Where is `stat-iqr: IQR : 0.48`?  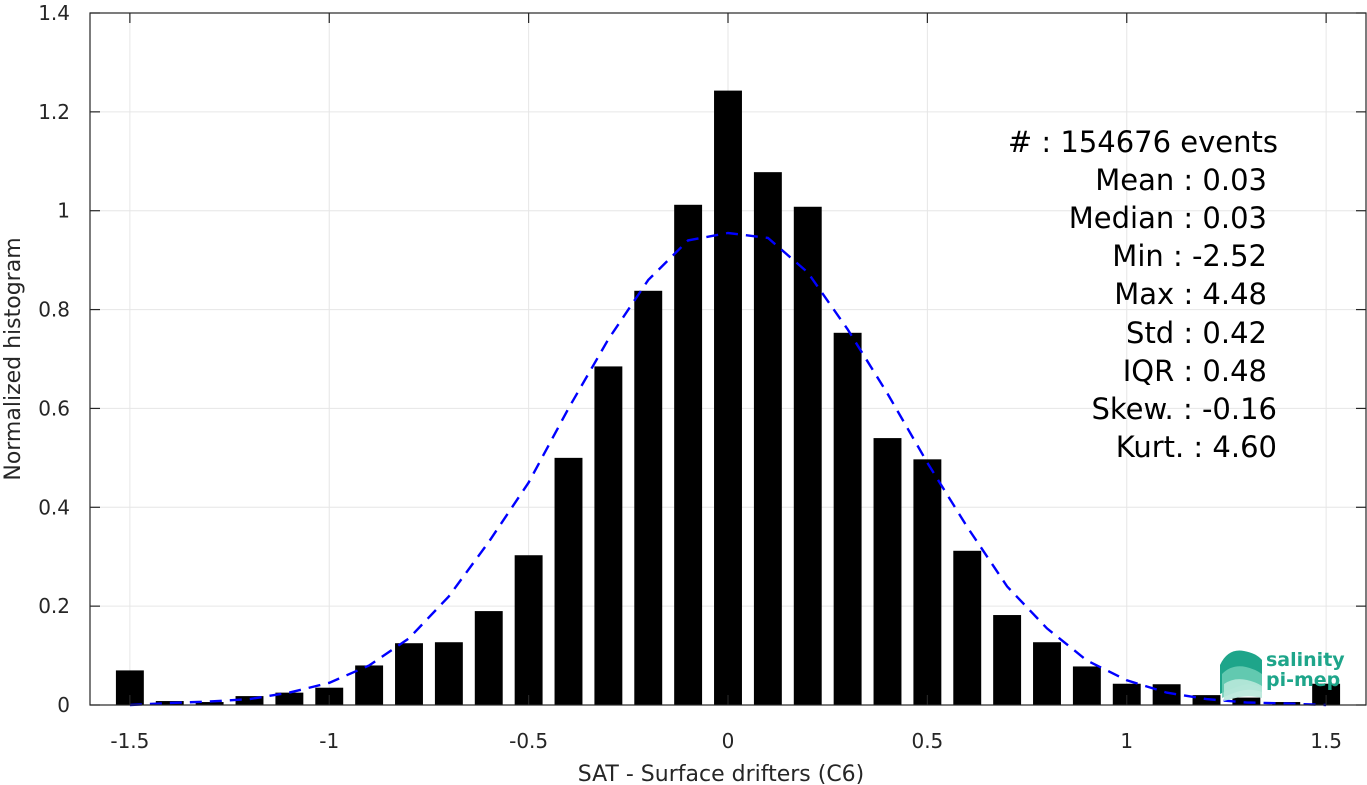 stat-iqr: IQR : 0.48 is located at coordinates (1195, 371).